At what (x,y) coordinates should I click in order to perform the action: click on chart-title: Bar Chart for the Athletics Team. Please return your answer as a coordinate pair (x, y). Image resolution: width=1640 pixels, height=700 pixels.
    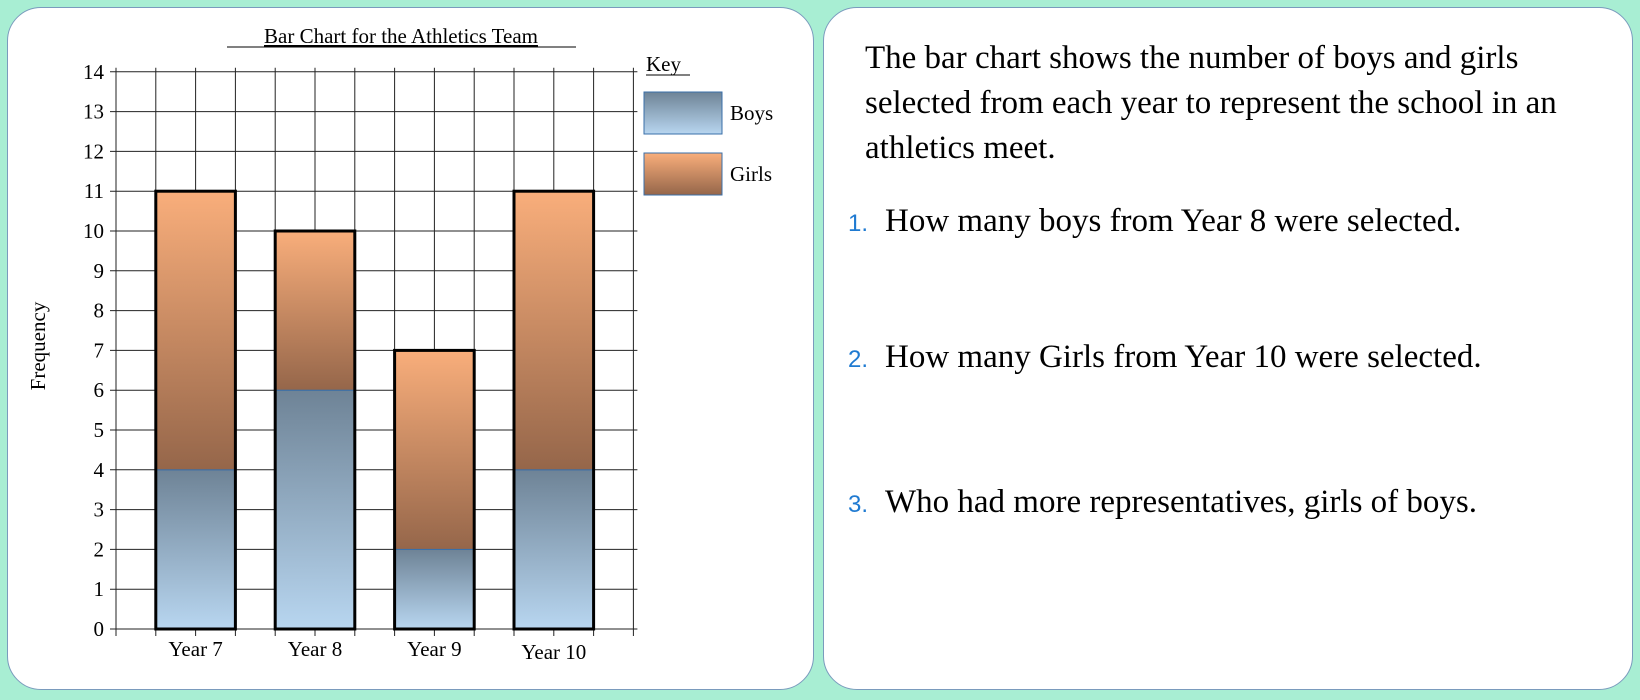
    Looking at the image, I should click on (401, 36).